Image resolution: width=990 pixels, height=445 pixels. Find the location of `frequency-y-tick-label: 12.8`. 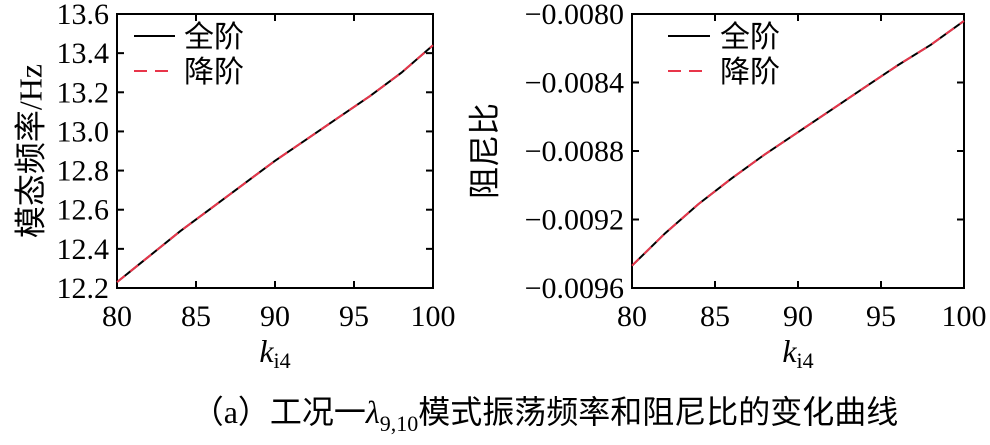

frequency-y-tick-label: 12.8 is located at coordinates (83, 171).